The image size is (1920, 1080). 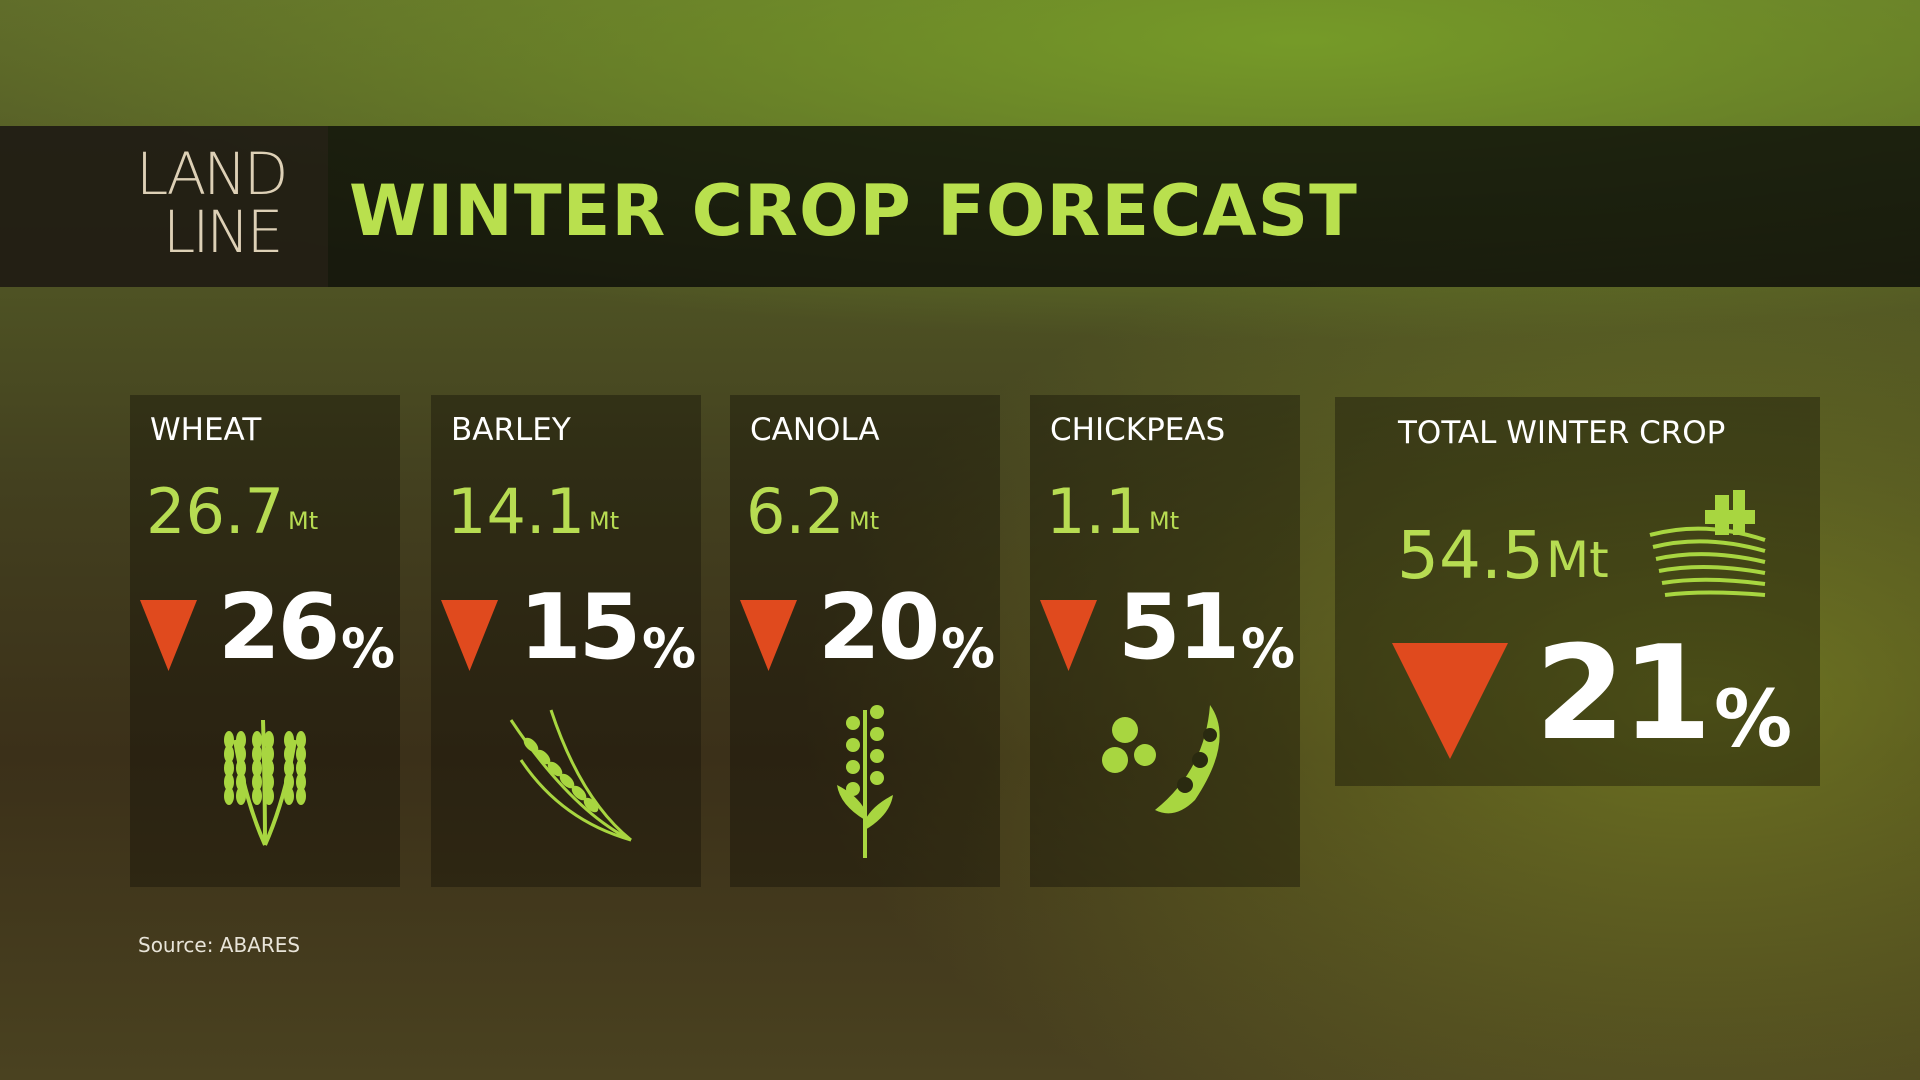 What do you see at coordinates (206, 430) in the screenshot?
I see `crop-name: WHEAT` at bounding box center [206, 430].